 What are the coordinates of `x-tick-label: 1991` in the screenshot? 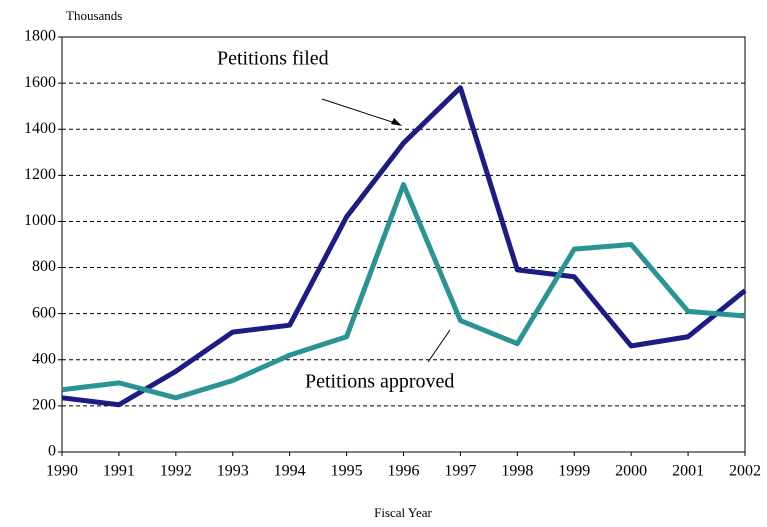 It's located at (119, 471).